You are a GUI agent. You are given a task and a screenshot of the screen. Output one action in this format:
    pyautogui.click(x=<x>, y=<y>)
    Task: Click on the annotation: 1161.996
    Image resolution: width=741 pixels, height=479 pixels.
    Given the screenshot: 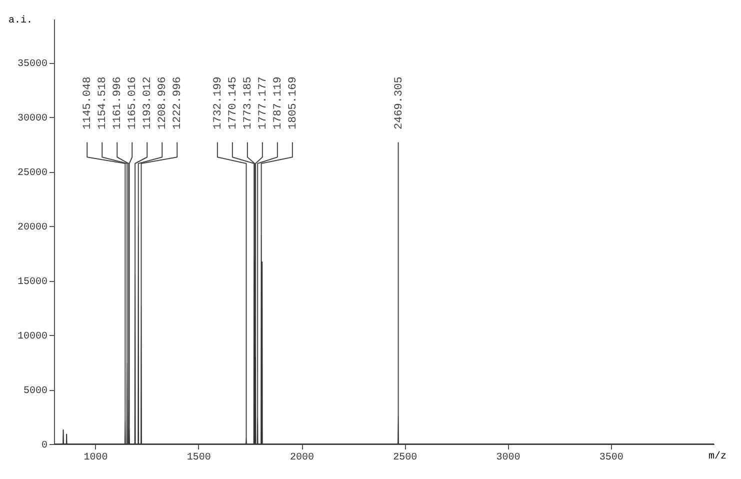 What is the action you would take?
    pyautogui.click(x=118, y=103)
    